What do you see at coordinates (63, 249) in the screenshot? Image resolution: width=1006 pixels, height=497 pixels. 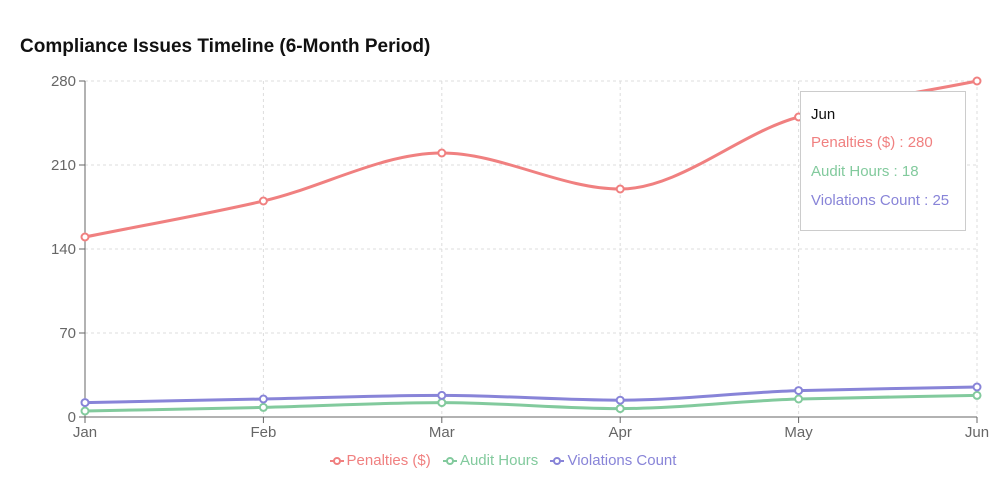 I see `y-tick-label: 140` at bounding box center [63, 249].